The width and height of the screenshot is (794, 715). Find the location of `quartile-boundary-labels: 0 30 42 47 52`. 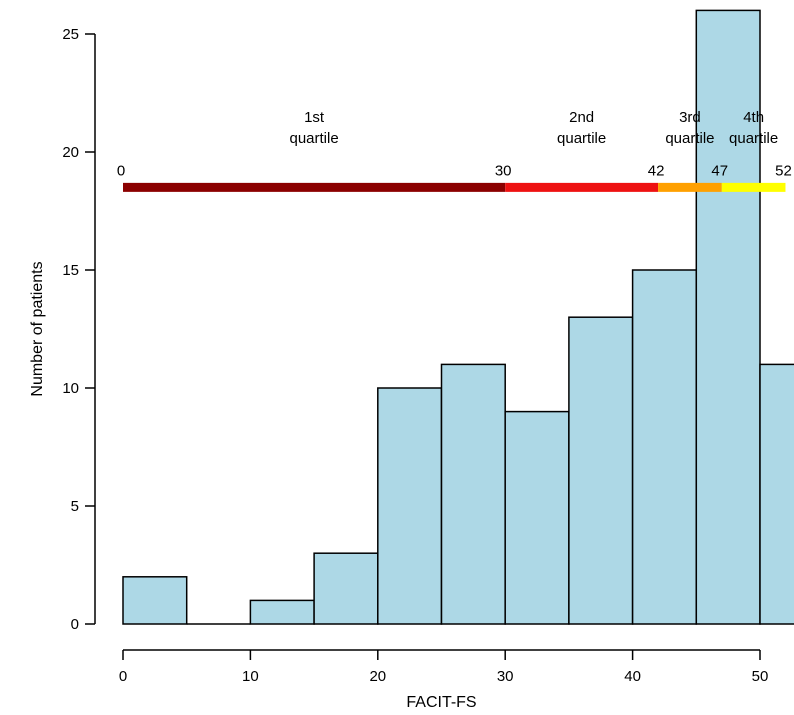

quartile-boundary-labels: 0 30 42 47 52 is located at coordinates (454, 170).